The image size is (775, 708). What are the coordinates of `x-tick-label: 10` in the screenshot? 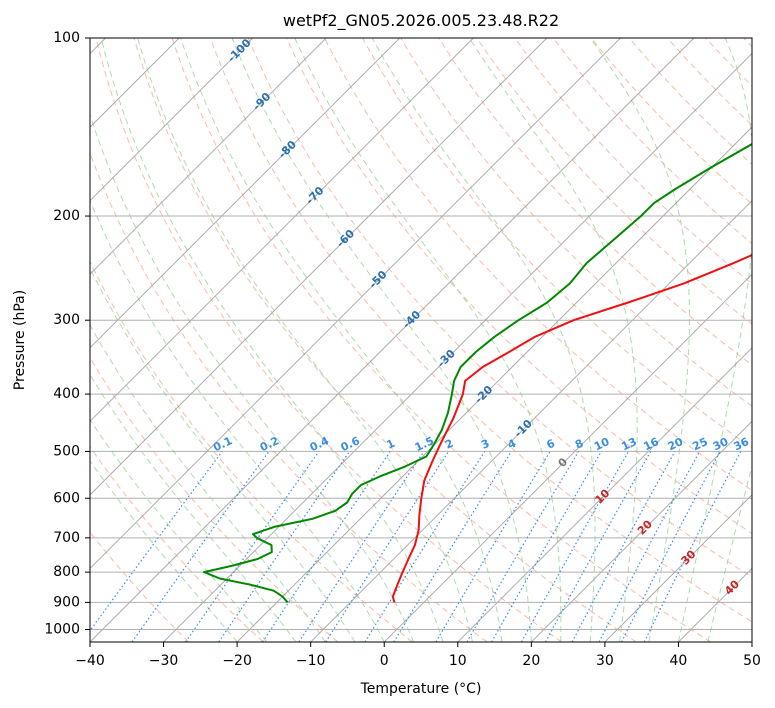 It's located at (458, 661).